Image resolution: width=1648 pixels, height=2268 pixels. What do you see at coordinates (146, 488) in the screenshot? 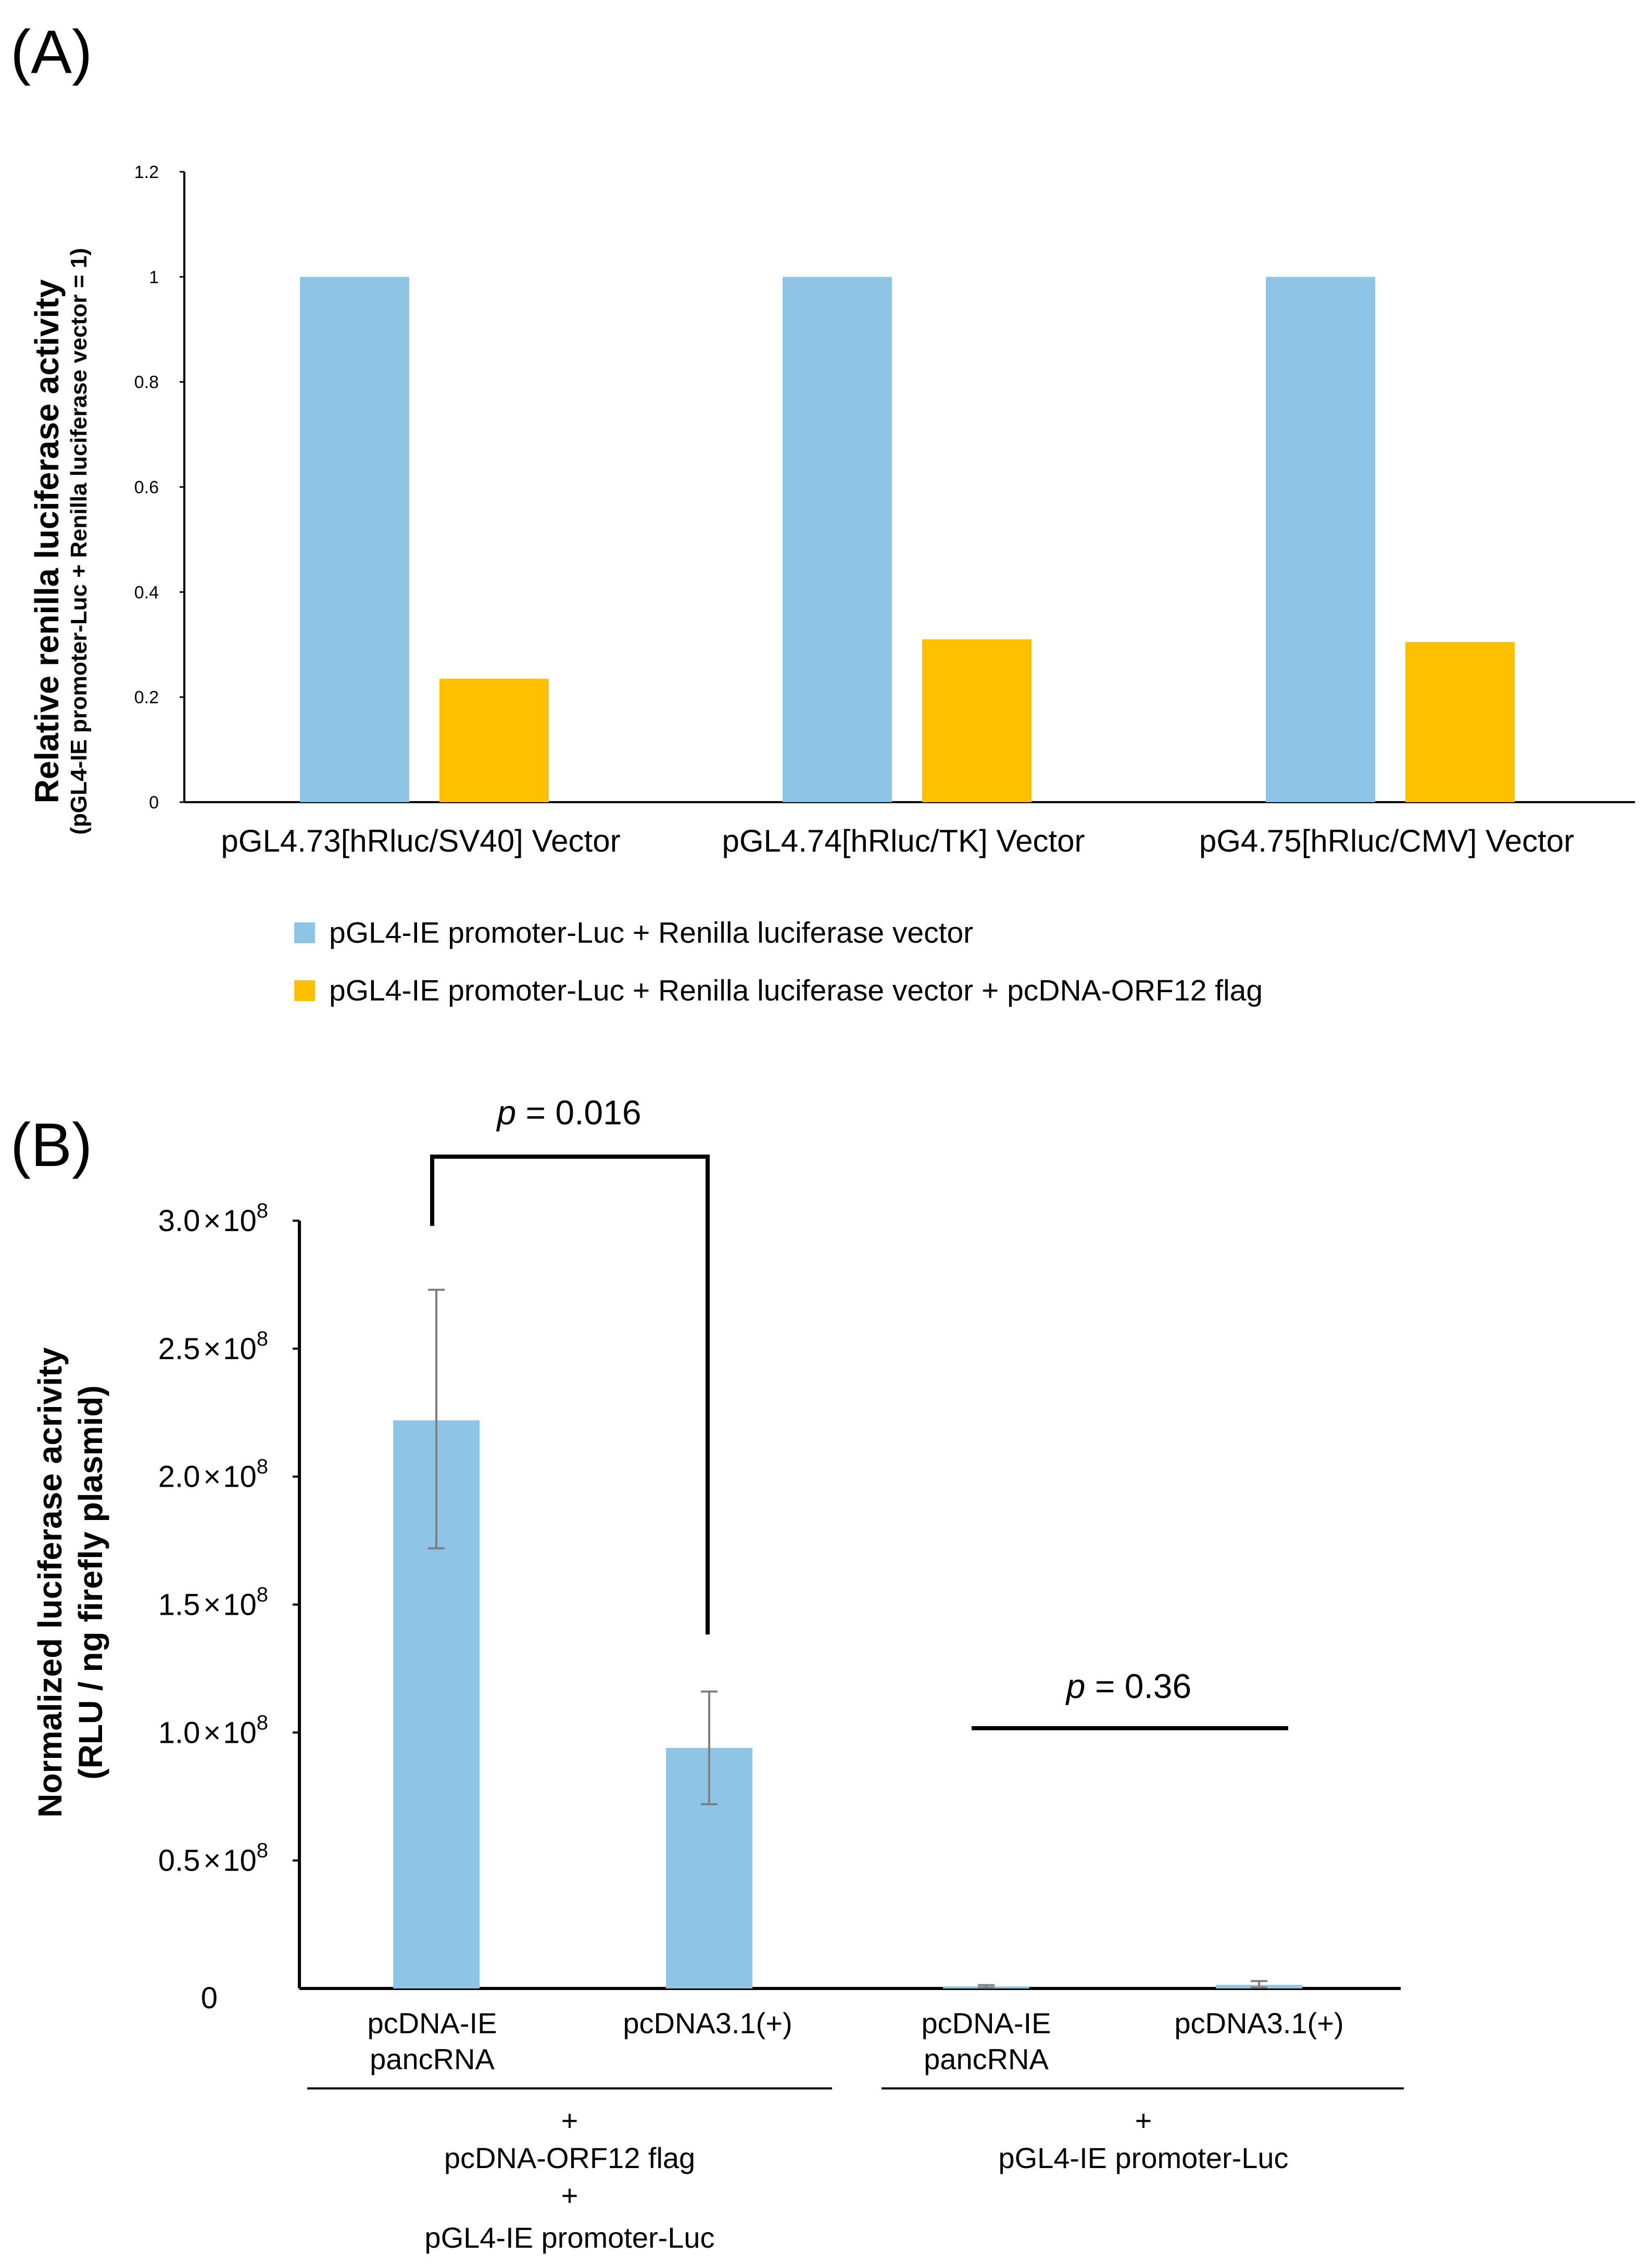
I see `panel-a-y-tick-label: 0.6` at bounding box center [146, 488].